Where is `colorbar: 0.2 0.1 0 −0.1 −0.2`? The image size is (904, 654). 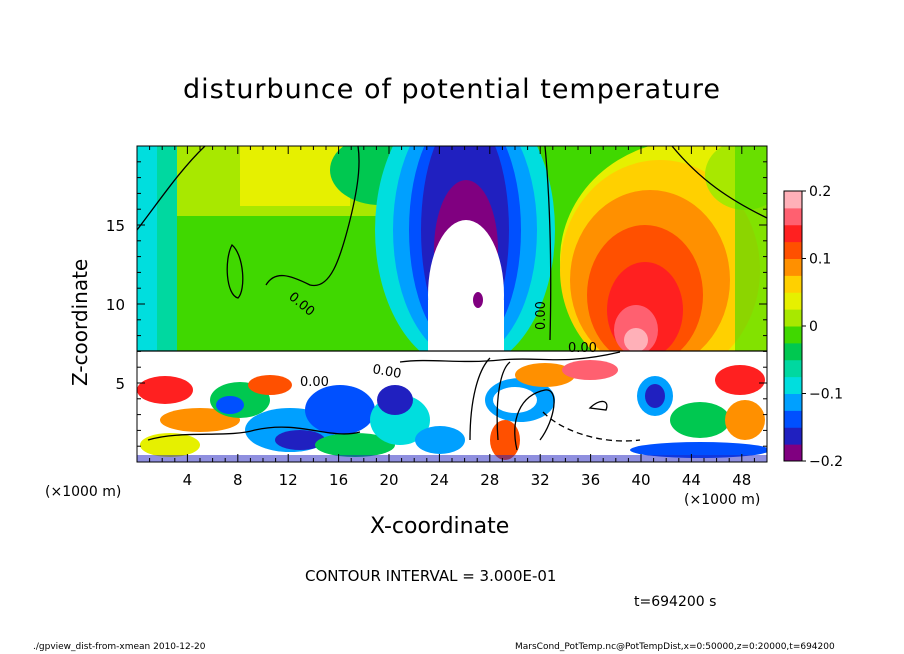
colorbar: 0.2 0.1 0 −0.1 −0.2 is located at coordinates (813, 327).